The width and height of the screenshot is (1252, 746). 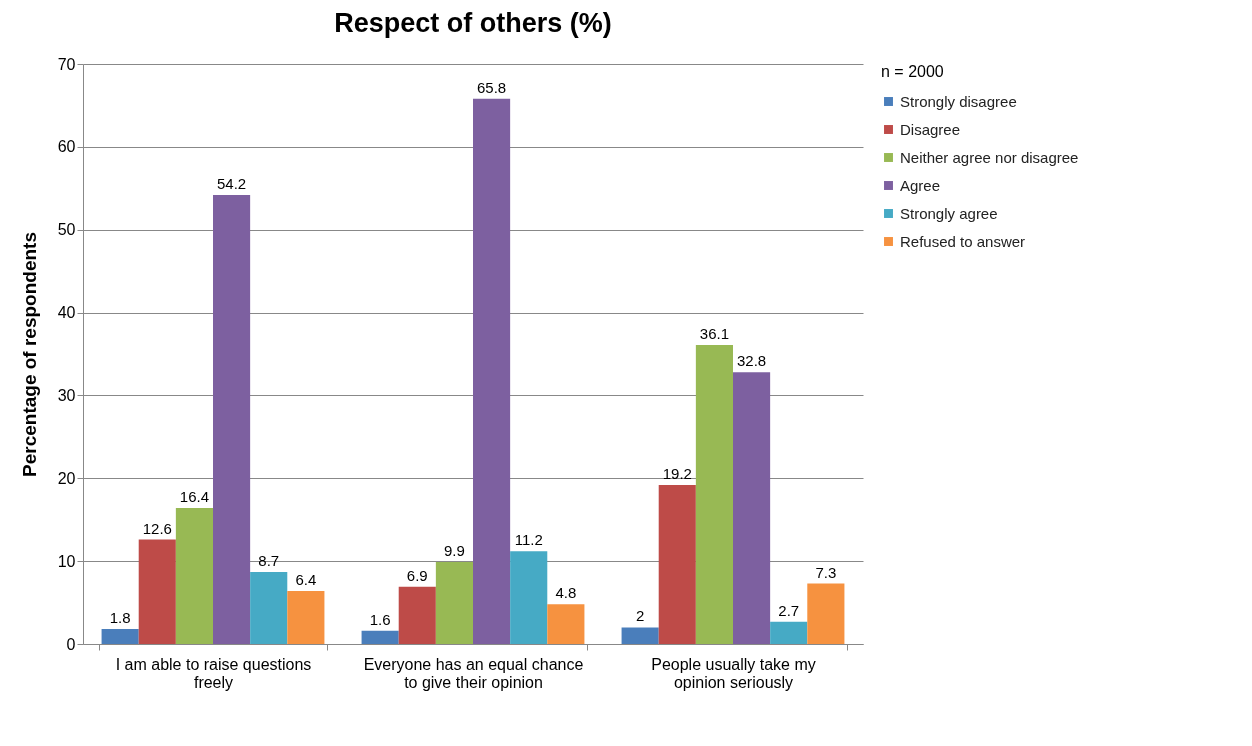 What do you see at coordinates (528, 540) in the screenshot?
I see `data-label: 11.2` at bounding box center [528, 540].